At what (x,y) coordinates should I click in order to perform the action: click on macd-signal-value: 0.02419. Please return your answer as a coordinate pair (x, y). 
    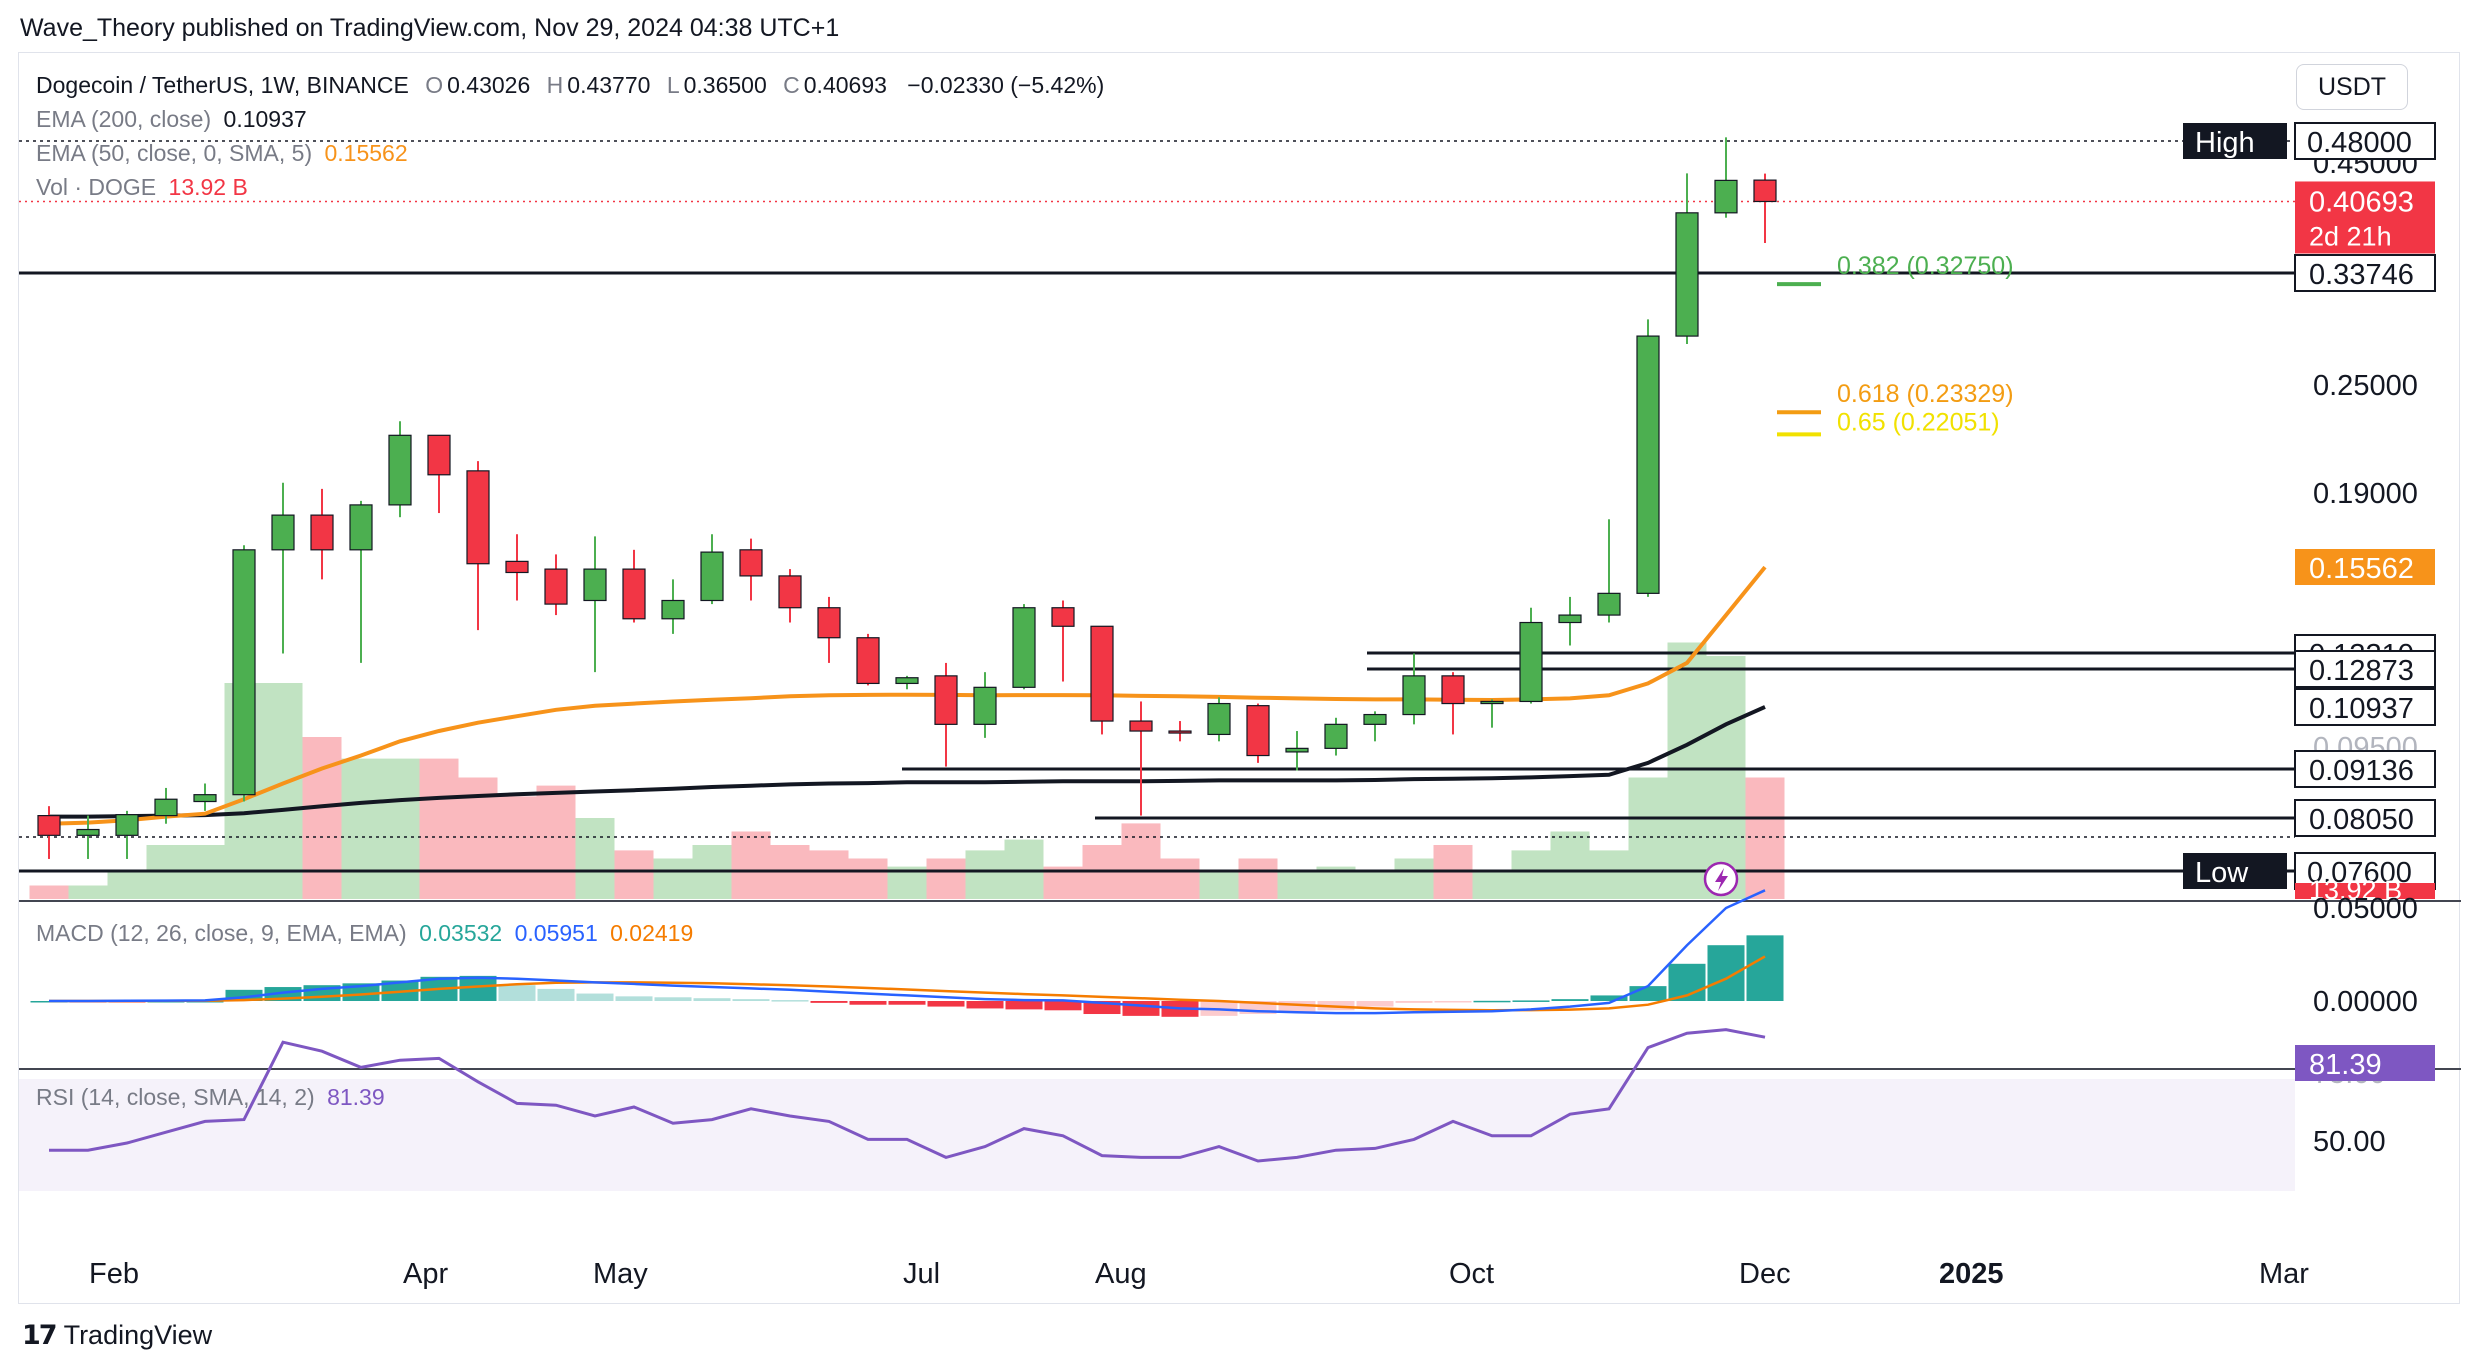
    Looking at the image, I should click on (652, 933).